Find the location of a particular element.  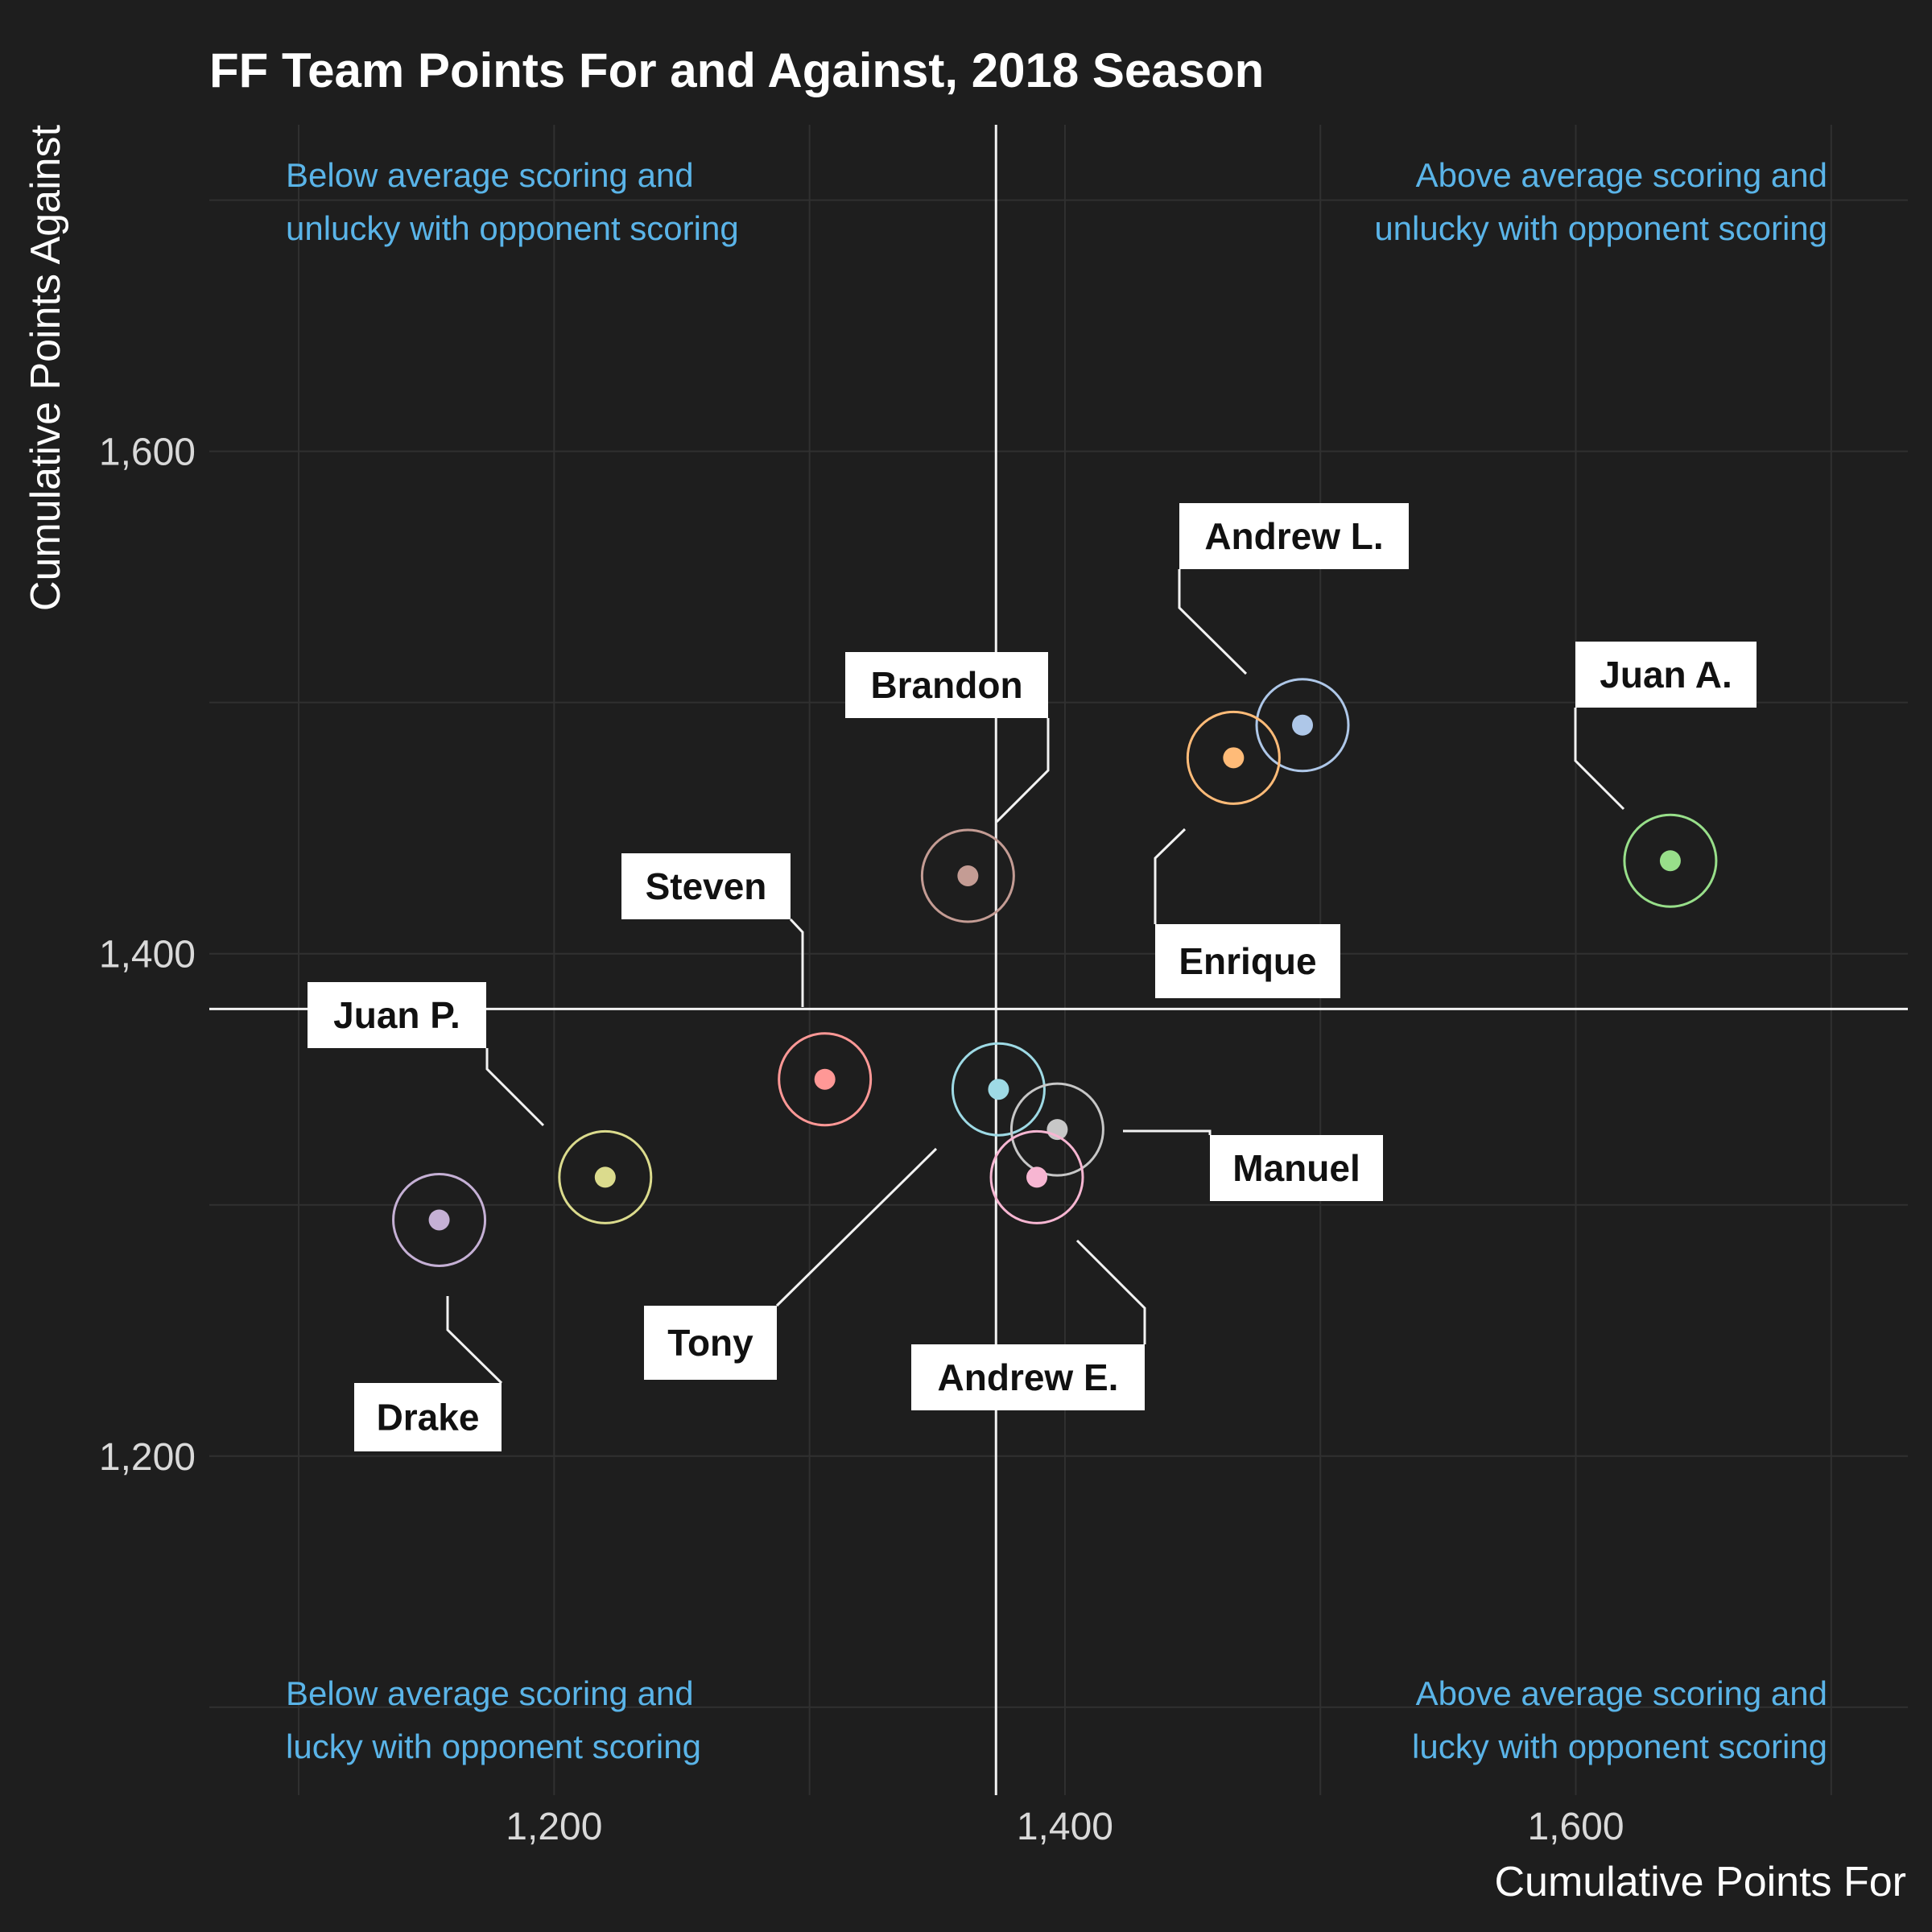

quadrant-note-top-right: unlucky with opponent scoring is located at coordinates (1600, 228).